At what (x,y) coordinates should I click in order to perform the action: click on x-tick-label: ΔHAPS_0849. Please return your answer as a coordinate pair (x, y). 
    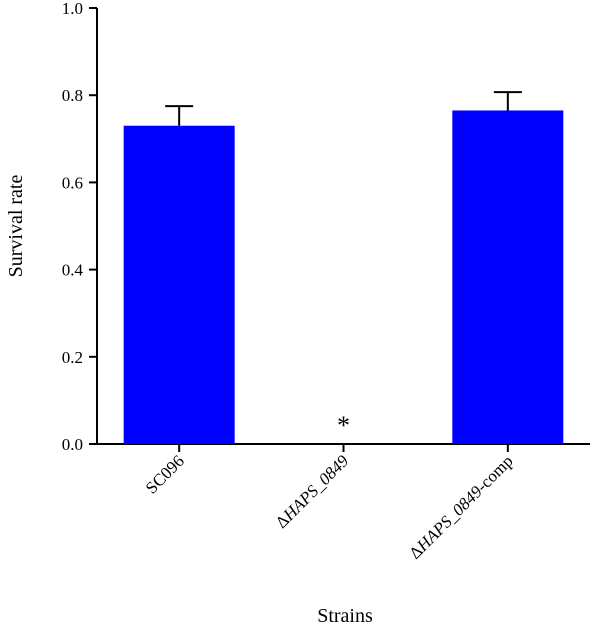
    Looking at the image, I should click on (312, 491).